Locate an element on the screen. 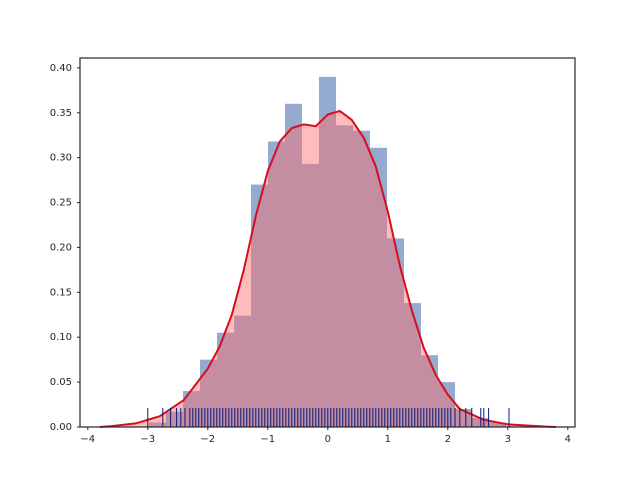 The width and height of the screenshot is (640, 480). y-tick-label: 0.00 is located at coordinates (61, 427).